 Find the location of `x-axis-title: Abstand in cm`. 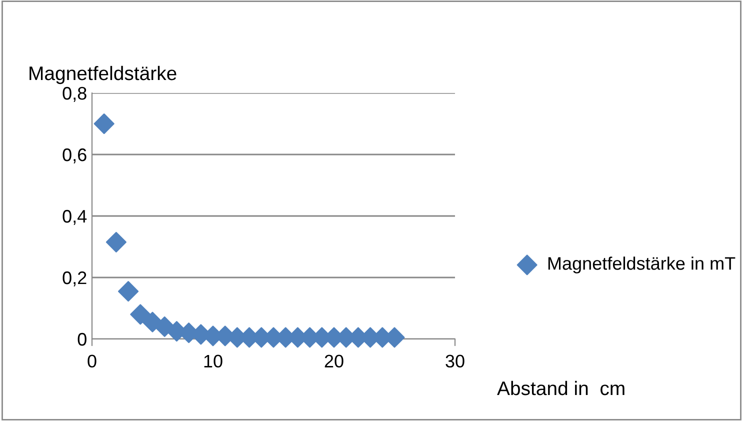

x-axis-title: Abstand in cm is located at coordinates (560, 388).